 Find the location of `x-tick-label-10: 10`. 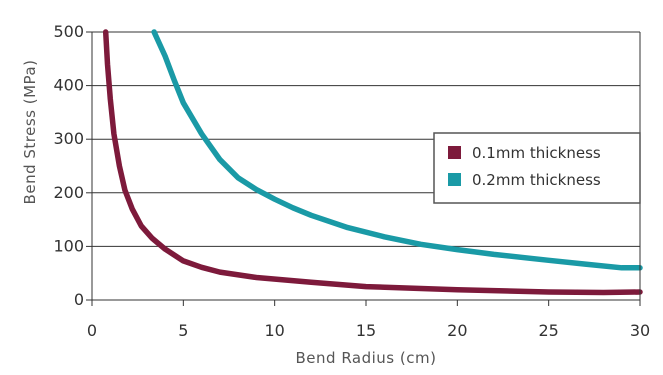

x-tick-label-10: 10 is located at coordinates (274, 330).